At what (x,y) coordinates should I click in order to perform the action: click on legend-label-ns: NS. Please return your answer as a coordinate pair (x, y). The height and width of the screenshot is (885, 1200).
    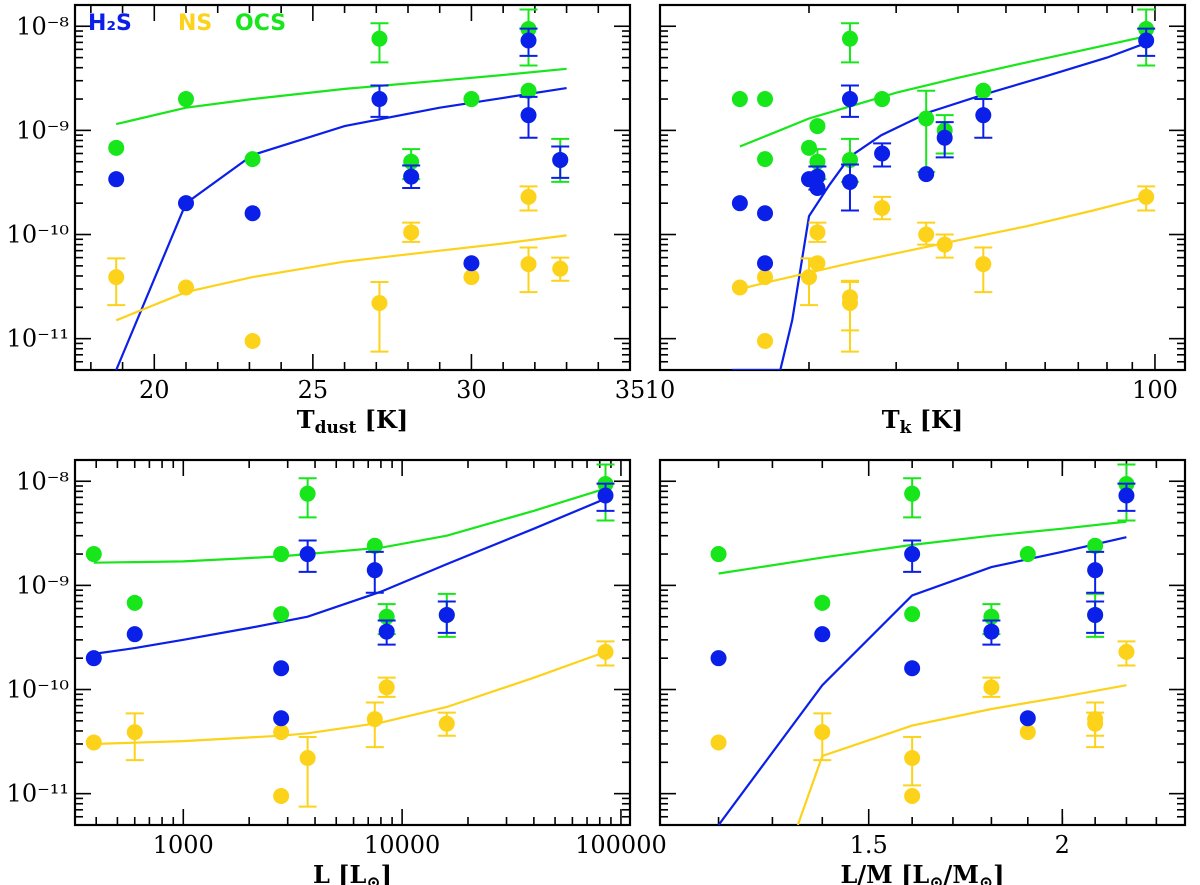
    Looking at the image, I should click on (195, 23).